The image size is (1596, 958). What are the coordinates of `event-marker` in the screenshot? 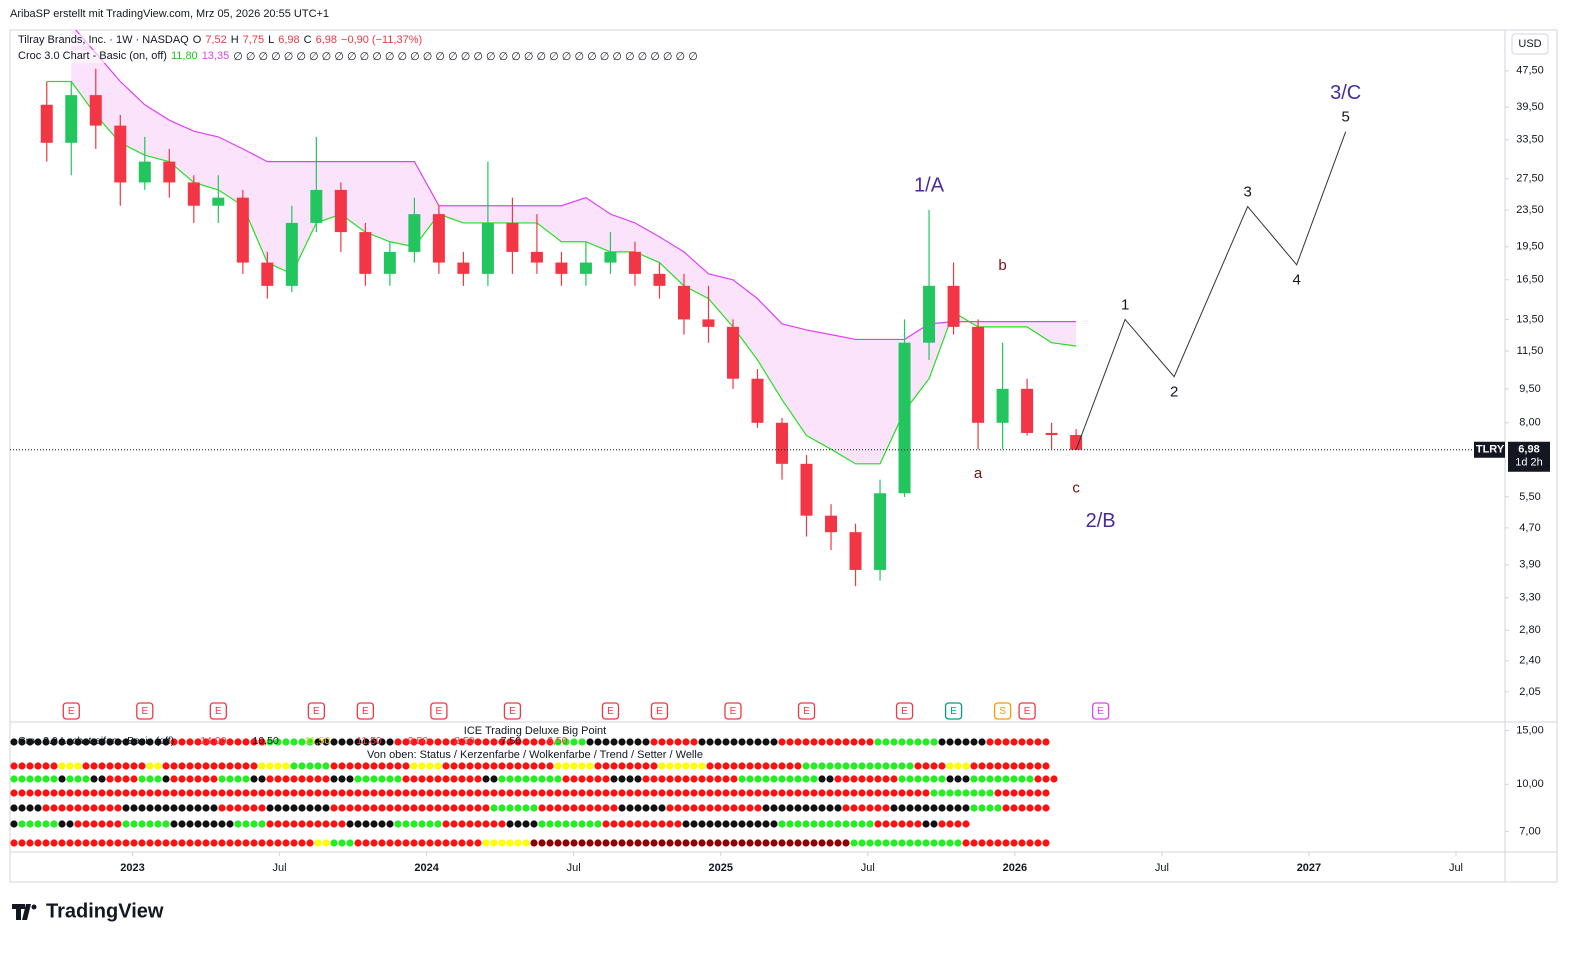 It's located at (512, 711).